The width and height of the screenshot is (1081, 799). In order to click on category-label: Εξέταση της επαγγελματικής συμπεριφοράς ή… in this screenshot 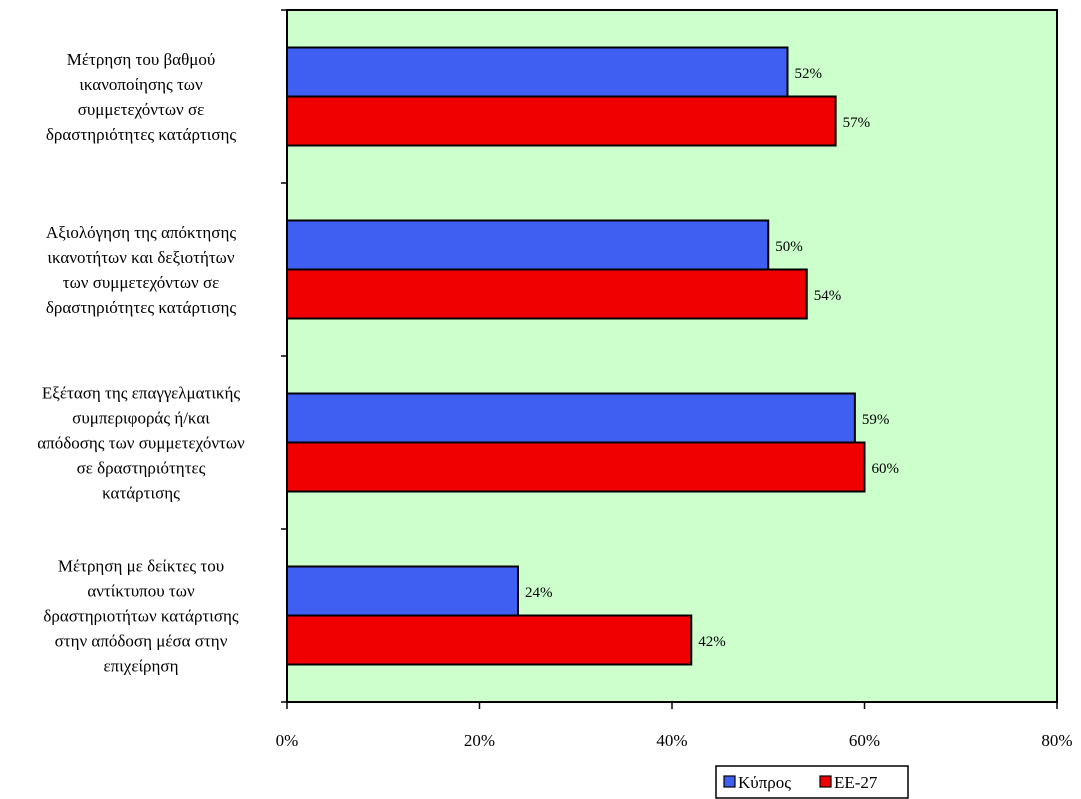, I will do `click(141, 443)`.